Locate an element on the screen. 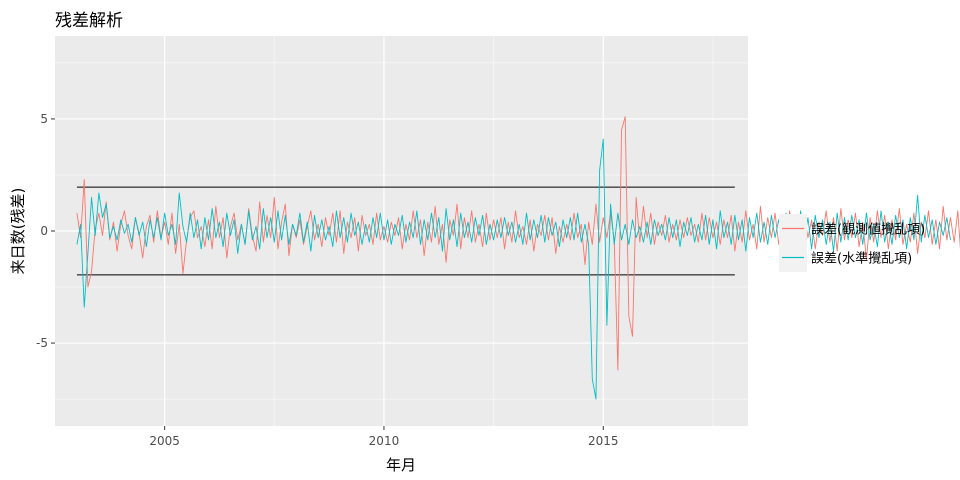 This screenshot has height=480, width=960. x-axis-title: 年月 is located at coordinates (401, 465).